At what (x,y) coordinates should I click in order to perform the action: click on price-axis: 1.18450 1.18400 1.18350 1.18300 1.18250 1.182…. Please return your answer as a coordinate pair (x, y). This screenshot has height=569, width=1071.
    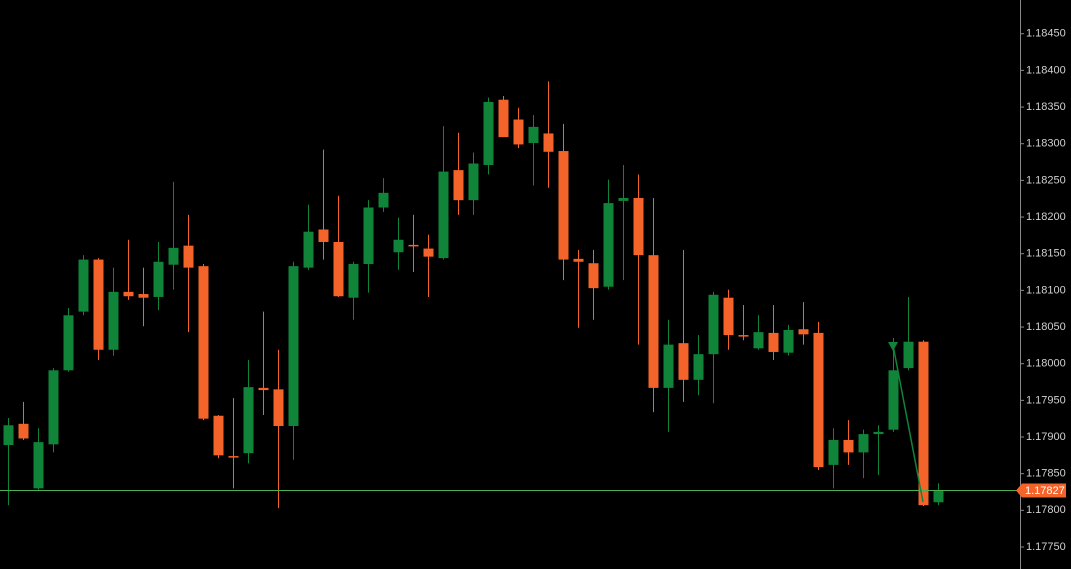
    Looking at the image, I should click on (1041, 290).